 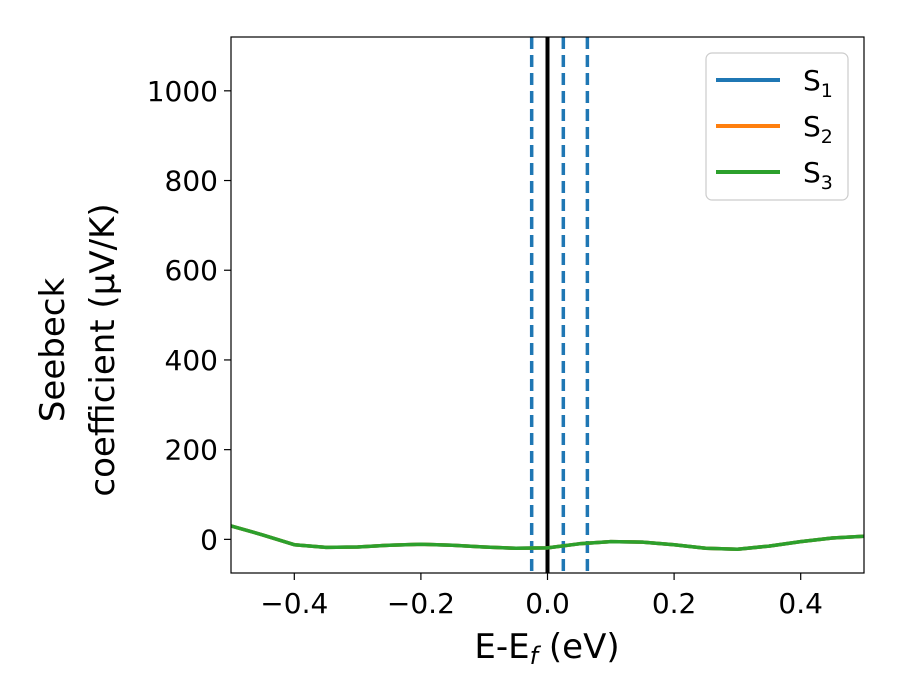 What do you see at coordinates (547, 603) in the screenshot?
I see `x-tick-label: 0.0` at bounding box center [547, 603].